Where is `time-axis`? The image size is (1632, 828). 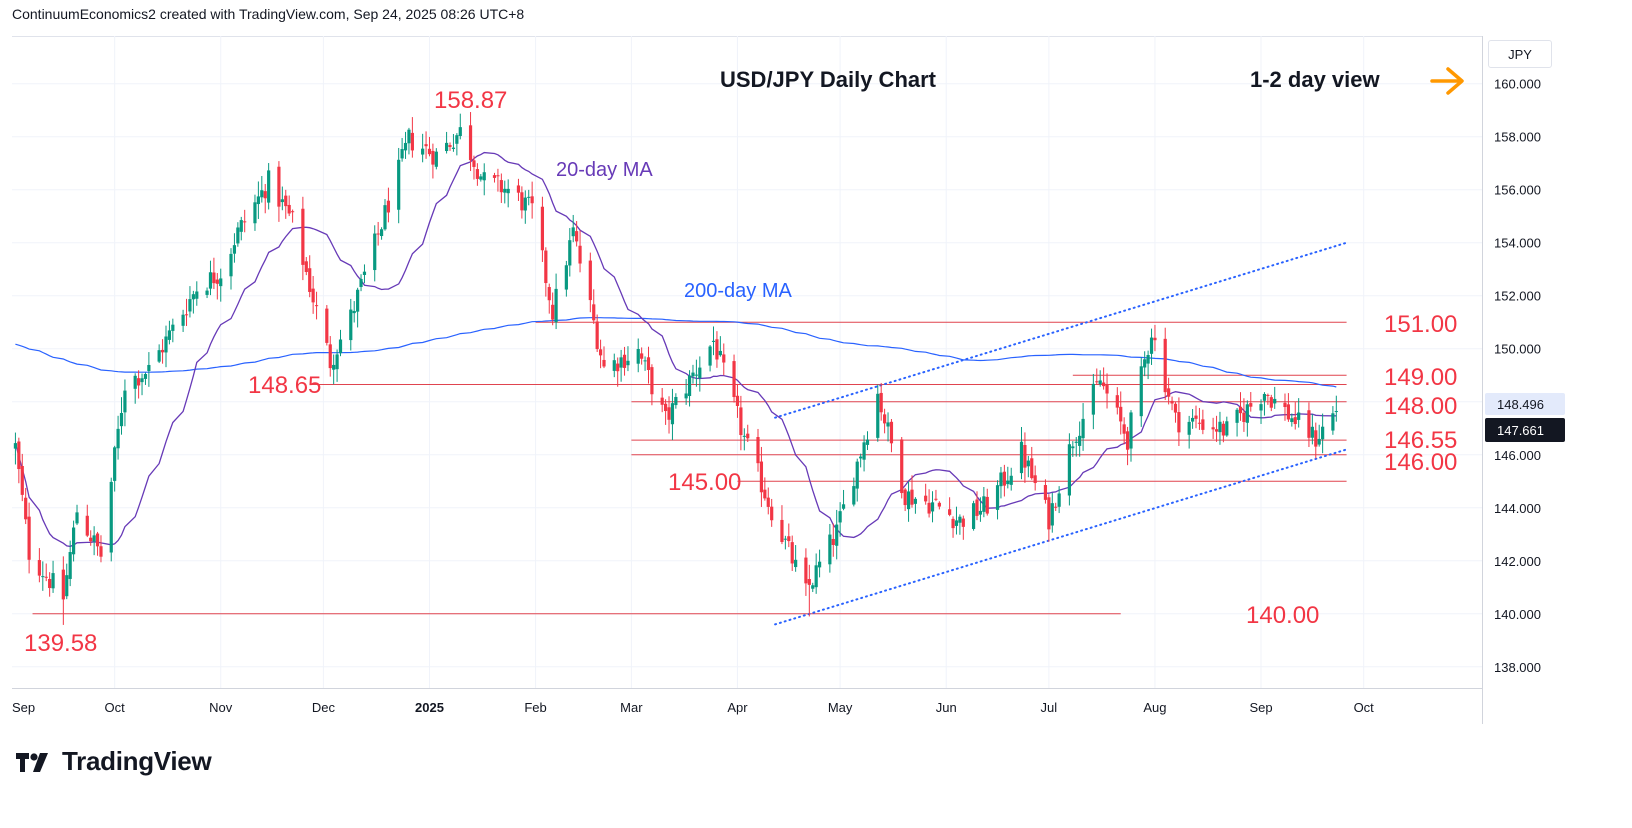 time-axis is located at coordinates (747, 706).